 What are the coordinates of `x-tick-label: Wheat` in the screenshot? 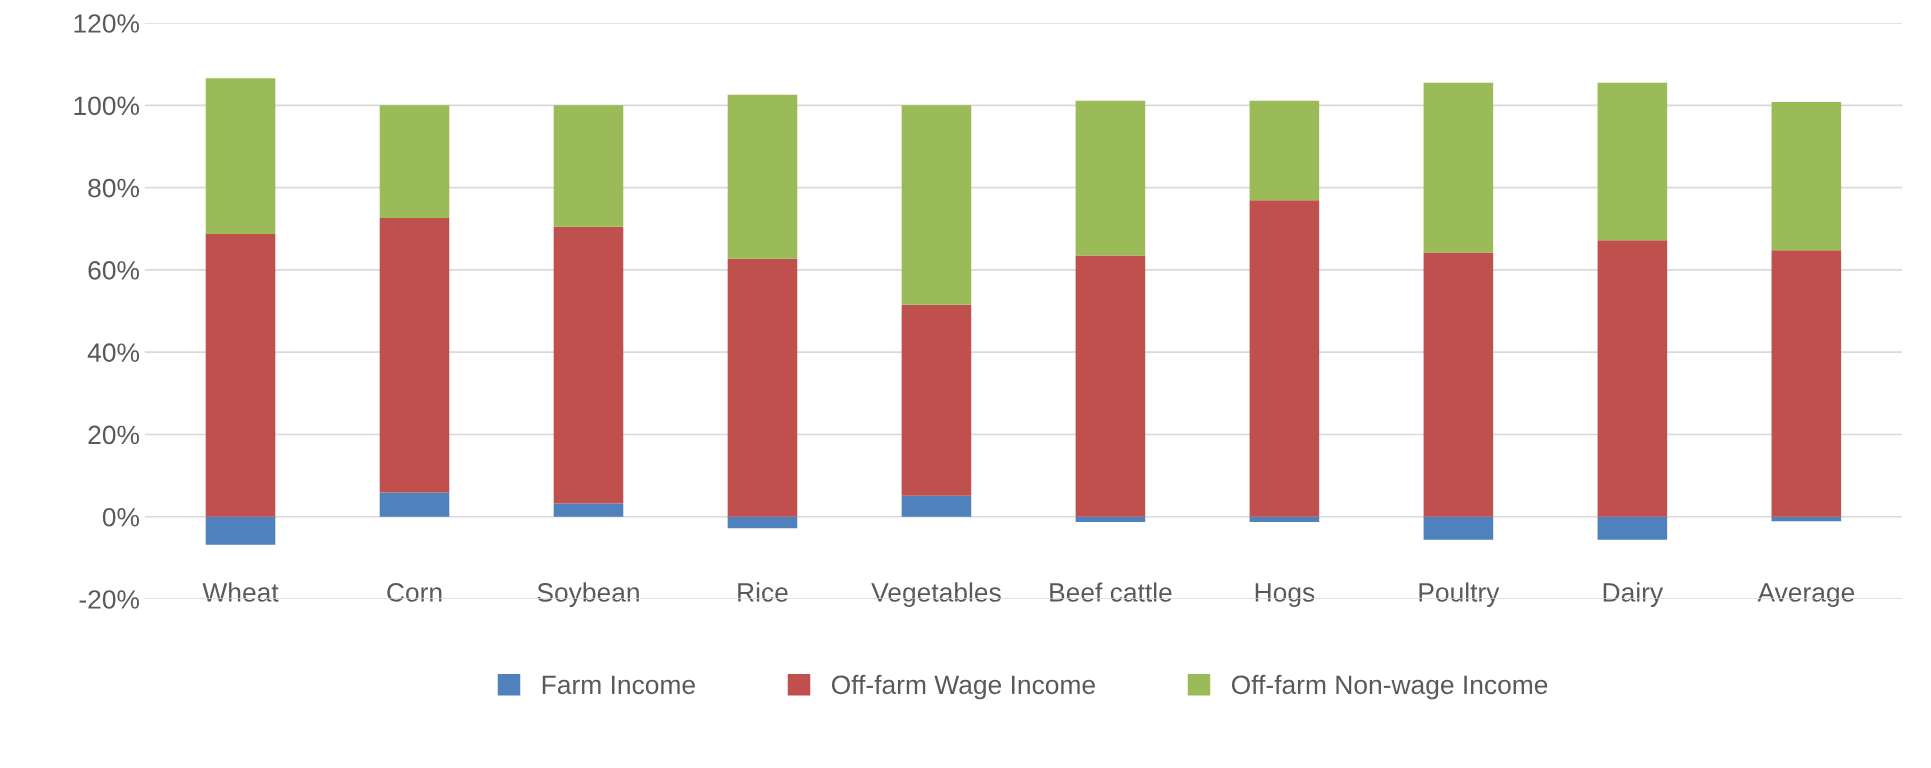 It's located at (240, 592).